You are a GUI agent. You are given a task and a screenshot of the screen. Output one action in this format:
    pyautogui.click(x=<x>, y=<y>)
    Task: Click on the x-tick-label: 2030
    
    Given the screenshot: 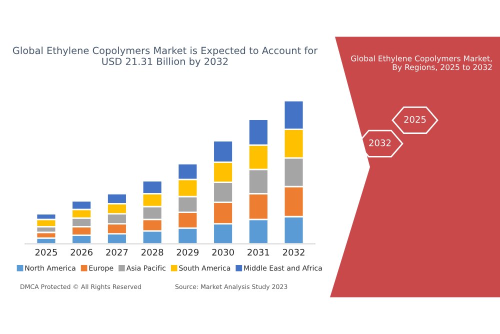 What is the action you would take?
    pyautogui.click(x=223, y=252)
    